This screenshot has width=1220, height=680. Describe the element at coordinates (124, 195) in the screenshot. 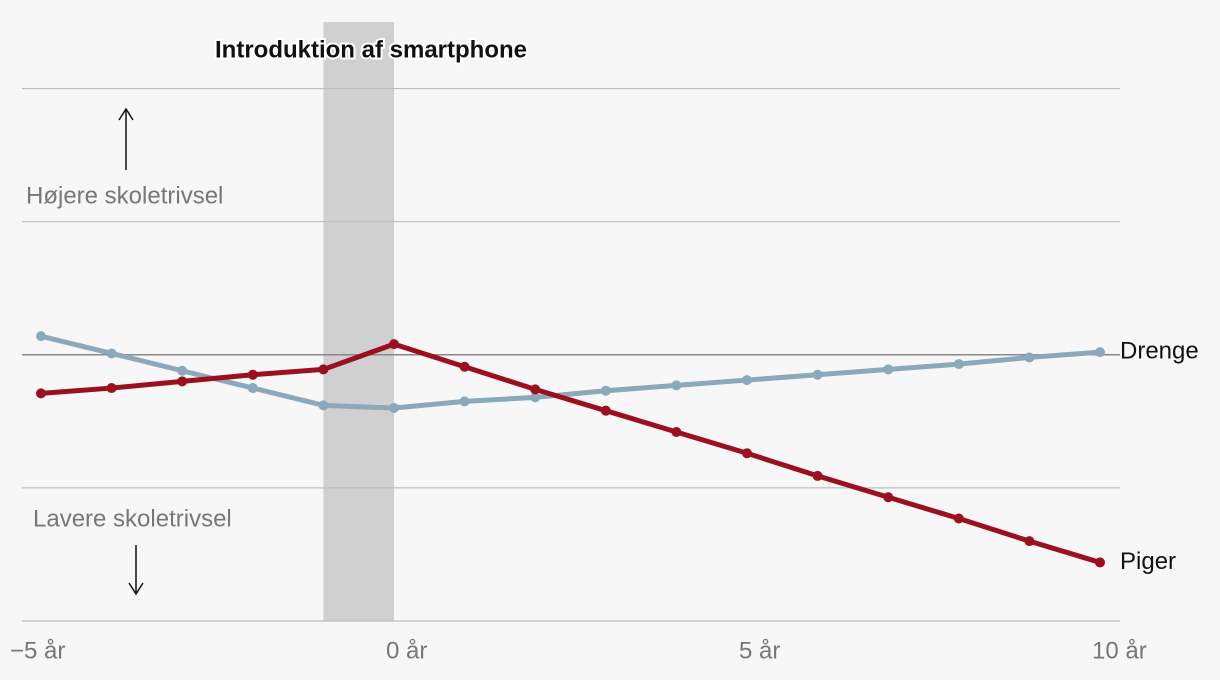

I see `annotation-higher: Højere skoletrivsel` at that location.